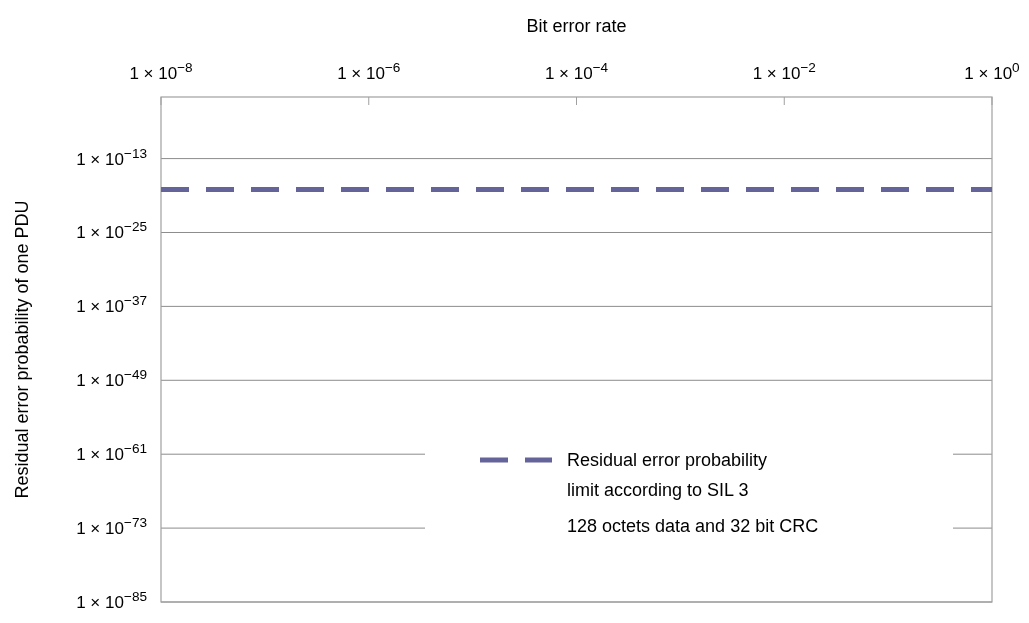 The width and height of the screenshot is (1029, 623). What do you see at coordinates (111, 157) in the screenshot?
I see `y-tick-label: 1 × 10$^{−13}$` at bounding box center [111, 157].